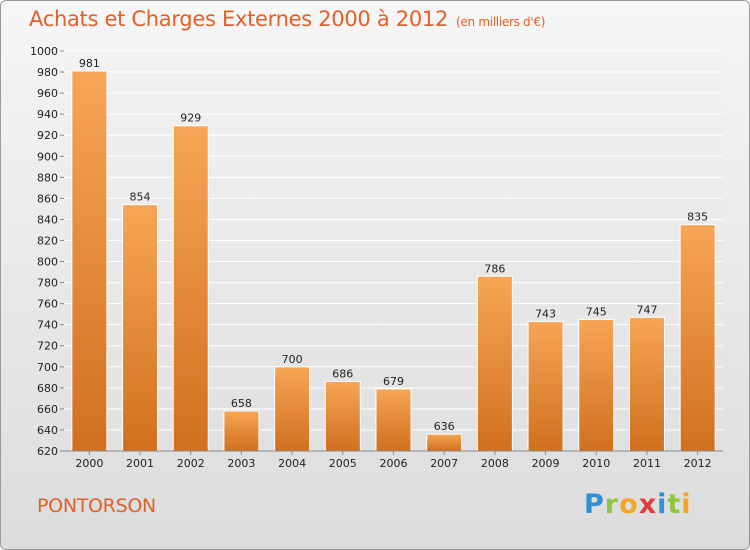 The image size is (750, 550). I want to click on y-tick-label: 800, so click(47, 262).